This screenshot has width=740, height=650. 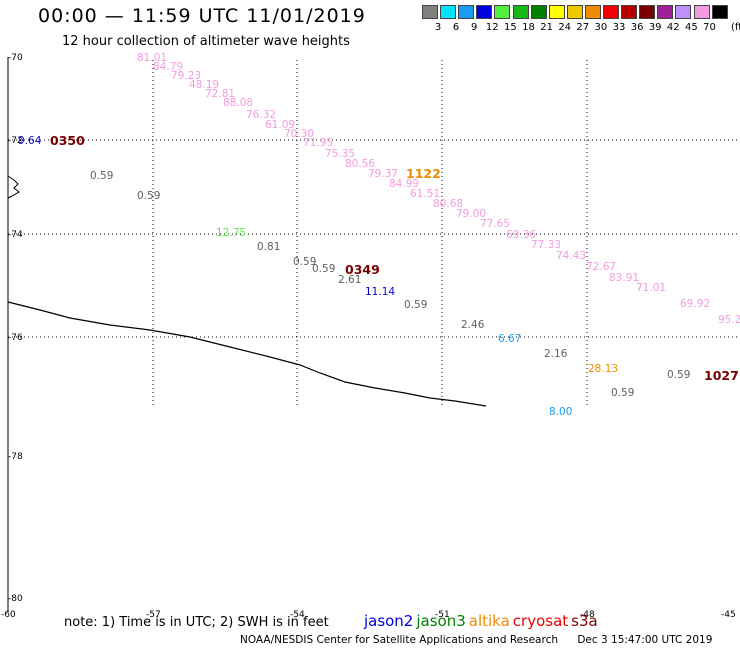 I want to click on lon-label: -51, so click(x=442, y=615).